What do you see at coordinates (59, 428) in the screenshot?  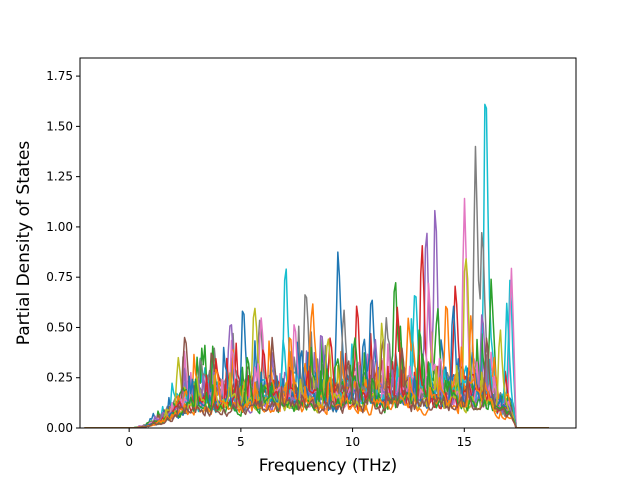 I see `y-tick-label: 0.00` at bounding box center [59, 428].